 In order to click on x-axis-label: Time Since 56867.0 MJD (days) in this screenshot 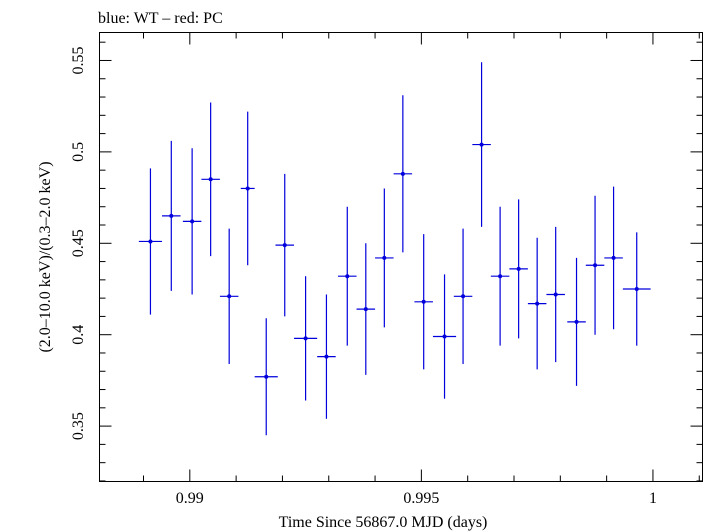, I will do `click(383, 522)`.